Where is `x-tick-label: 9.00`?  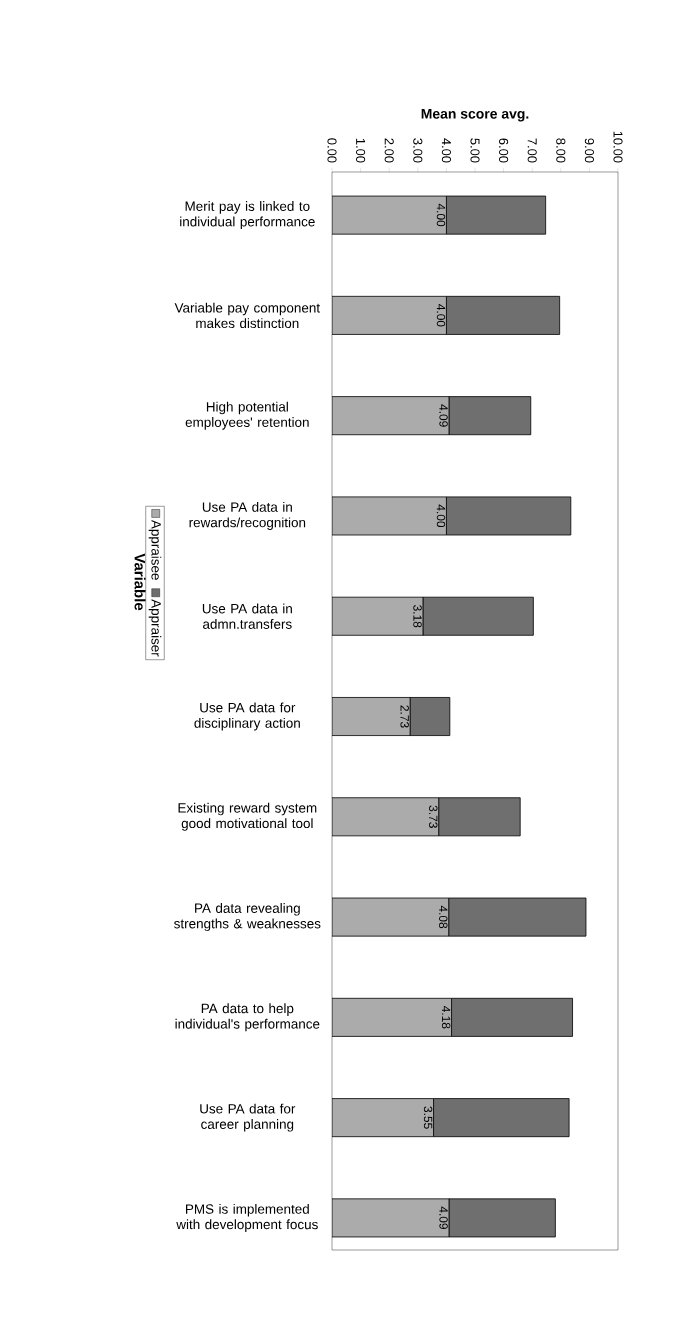 x-tick-label: 9.00 is located at coordinates (589, 150).